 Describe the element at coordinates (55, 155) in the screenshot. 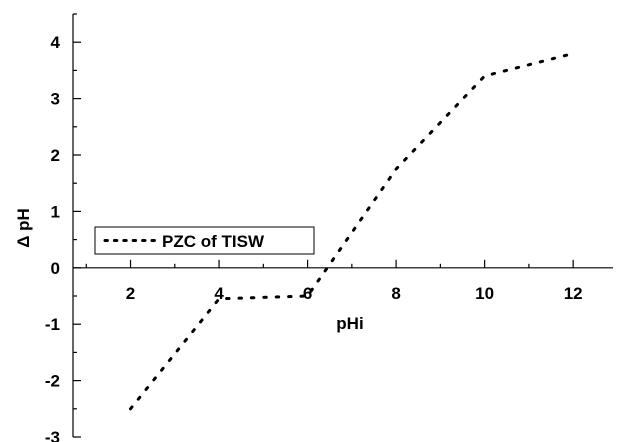

I see `y-tick-label: 2` at that location.